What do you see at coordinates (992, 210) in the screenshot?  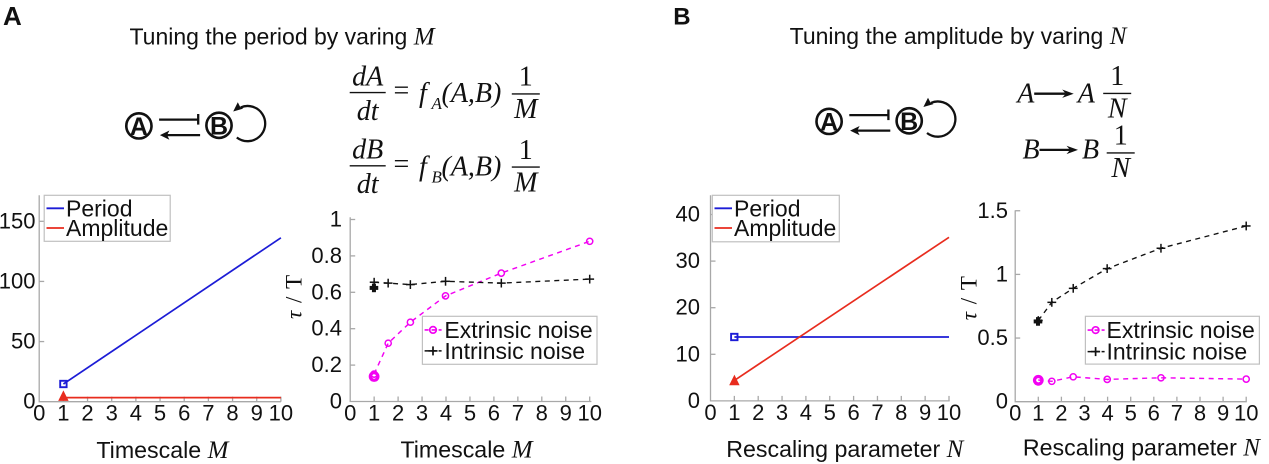 I see `svg-text: 1.5` at bounding box center [992, 210].